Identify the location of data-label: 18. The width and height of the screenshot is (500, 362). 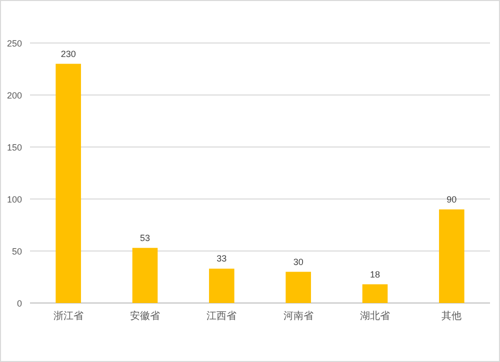
(375, 274).